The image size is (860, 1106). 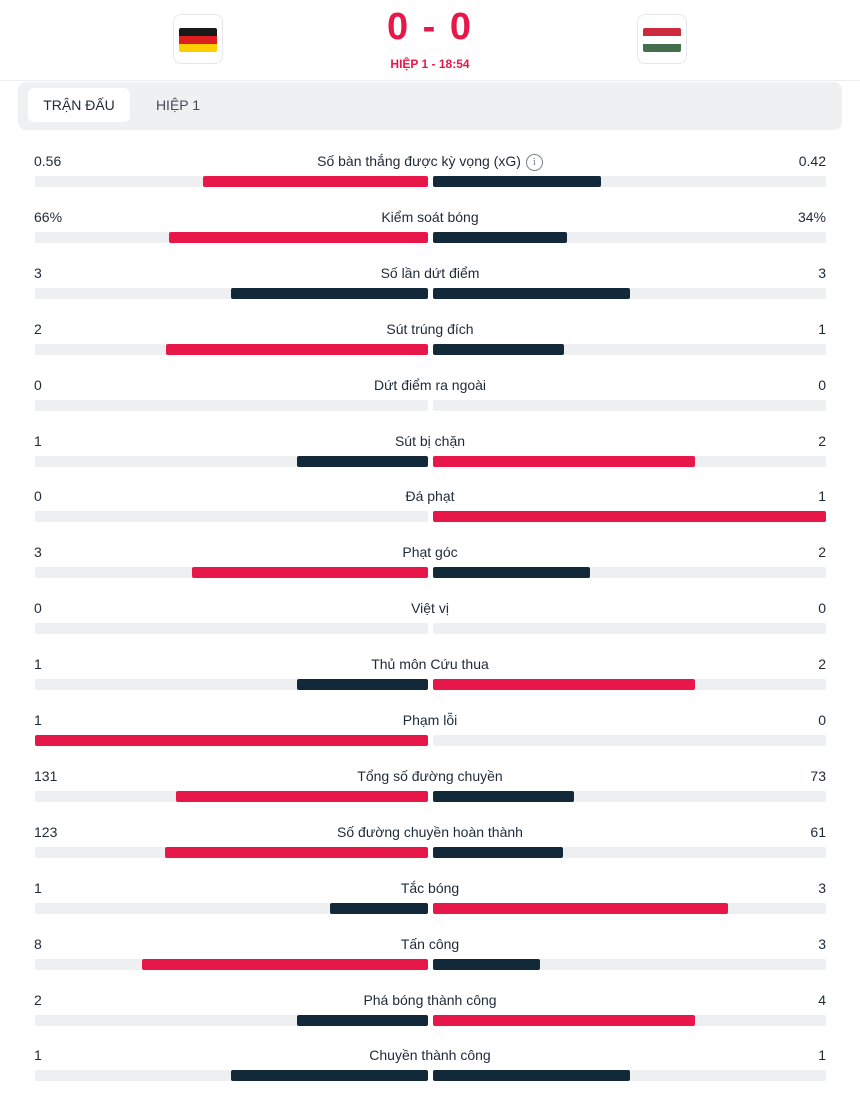 What do you see at coordinates (430, 831) in the screenshot?
I see `stat-label-text: Số đường chuyền hoàn thành` at bounding box center [430, 831].